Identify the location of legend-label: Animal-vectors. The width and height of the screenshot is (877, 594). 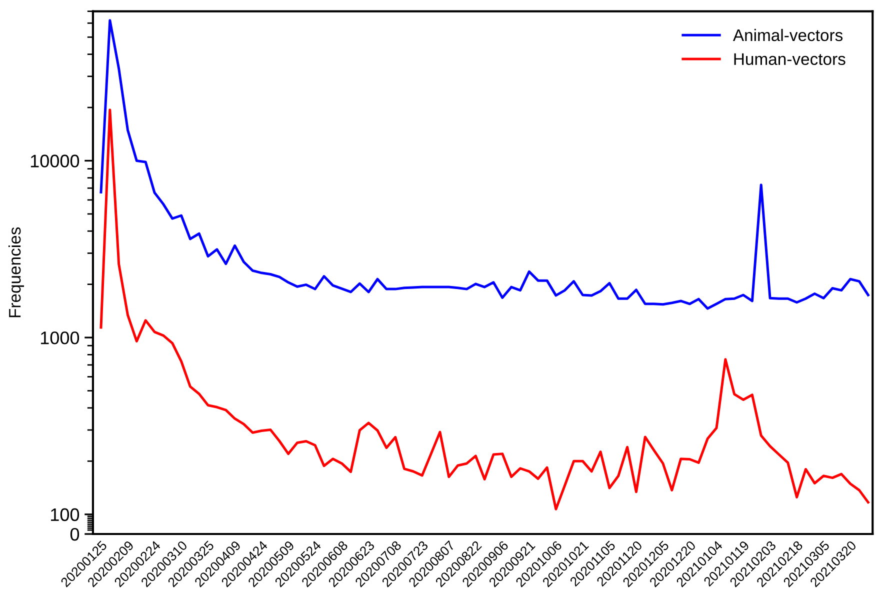
(787, 35).